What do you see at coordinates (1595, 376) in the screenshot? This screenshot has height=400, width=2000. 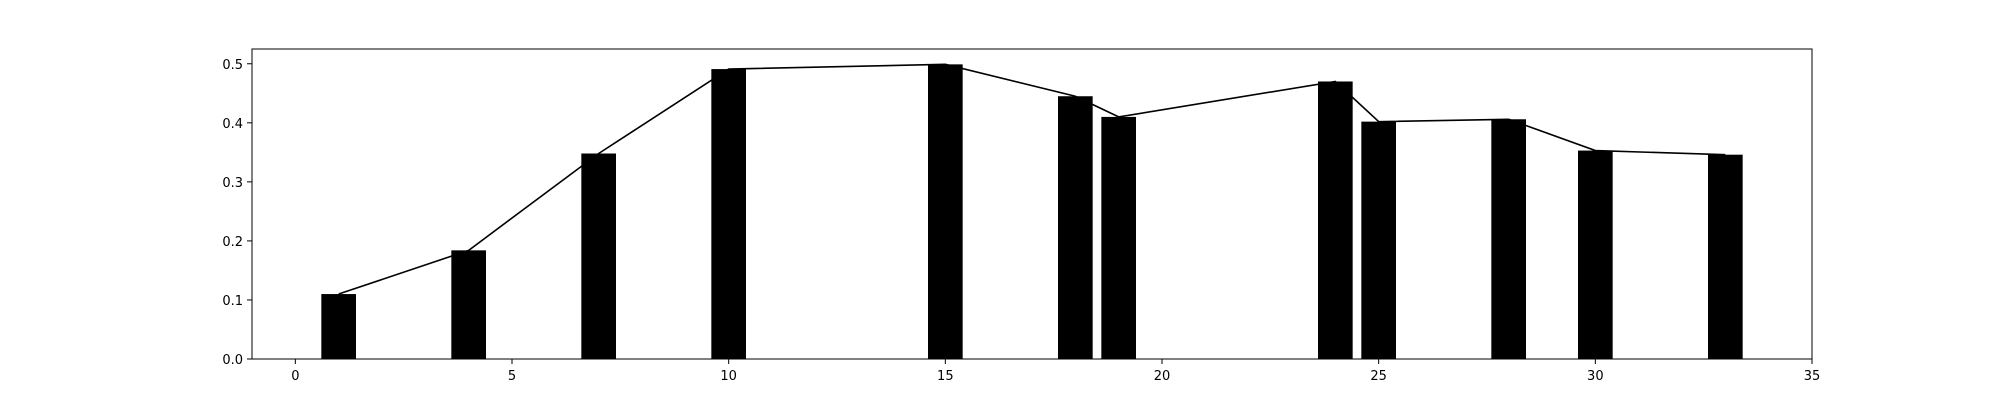 I see `x-tick-label: 30` at bounding box center [1595, 376].